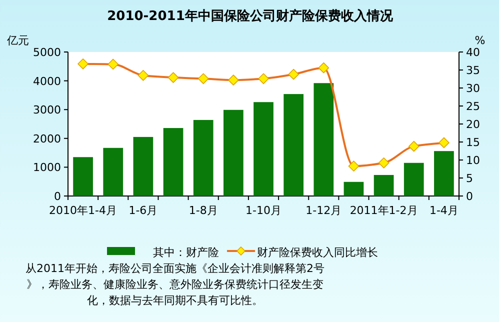 Image resolution: width=499 pixels, height=322 pixels. What do you see at coordinates (175, 284) in the screenshot?
I see `text: 从2011年开始，寿险公司全面实施《企业会计准则解释第2号》，寿险业务、健康险业务、意外险业务保费统计口径发生变化，数据与去年同期不具有可比性。` at bounding box center [175, 284].